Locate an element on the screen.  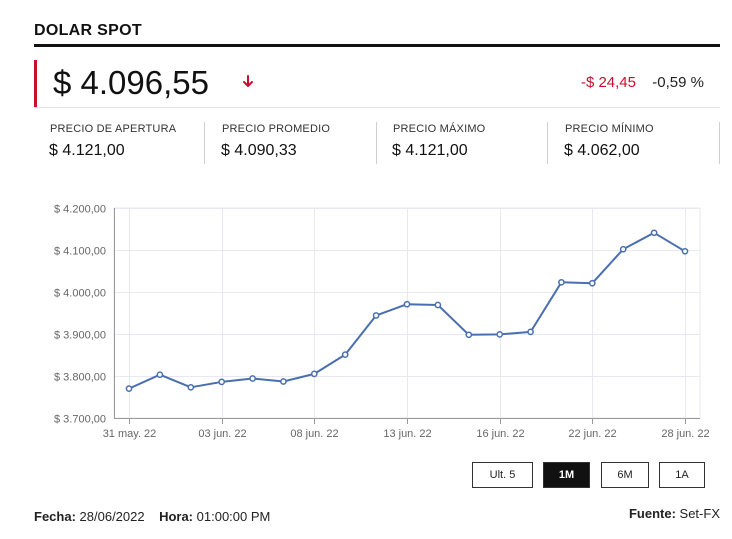
x-tick-label: 08 jun. 22 is located at coordinates (314, 434).